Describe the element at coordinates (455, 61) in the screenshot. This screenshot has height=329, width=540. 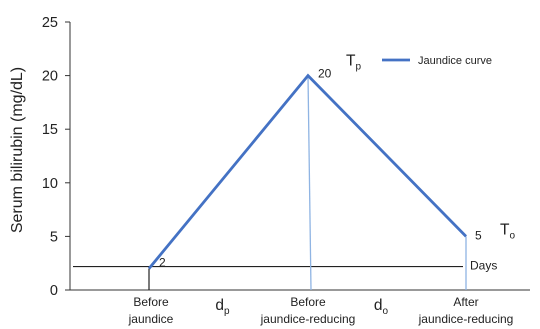
I see `legend-label: Jaundice curve` at that location.